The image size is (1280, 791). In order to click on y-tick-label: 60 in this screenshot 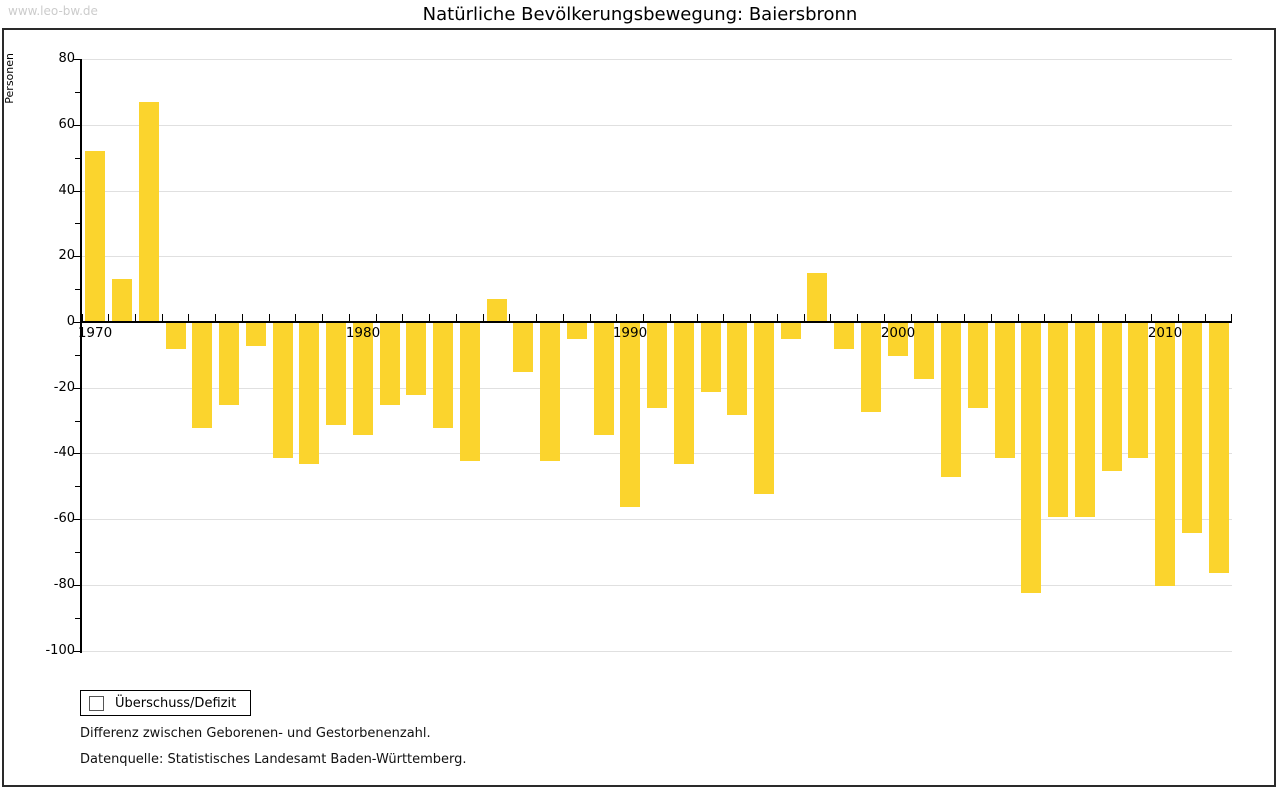, I will do `click(66, 124)`.